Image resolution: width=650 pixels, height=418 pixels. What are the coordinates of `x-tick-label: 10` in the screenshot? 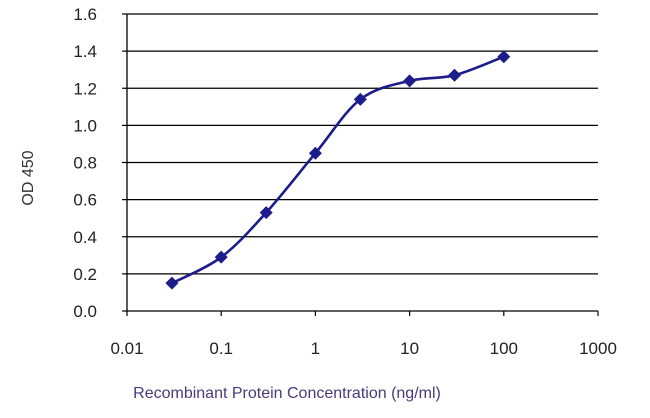 It's located at (409, 348).